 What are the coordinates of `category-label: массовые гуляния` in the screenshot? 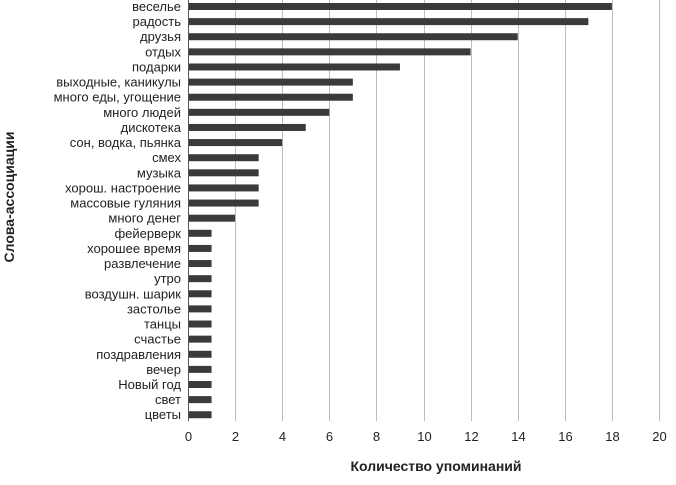 It's located at (125, 203).